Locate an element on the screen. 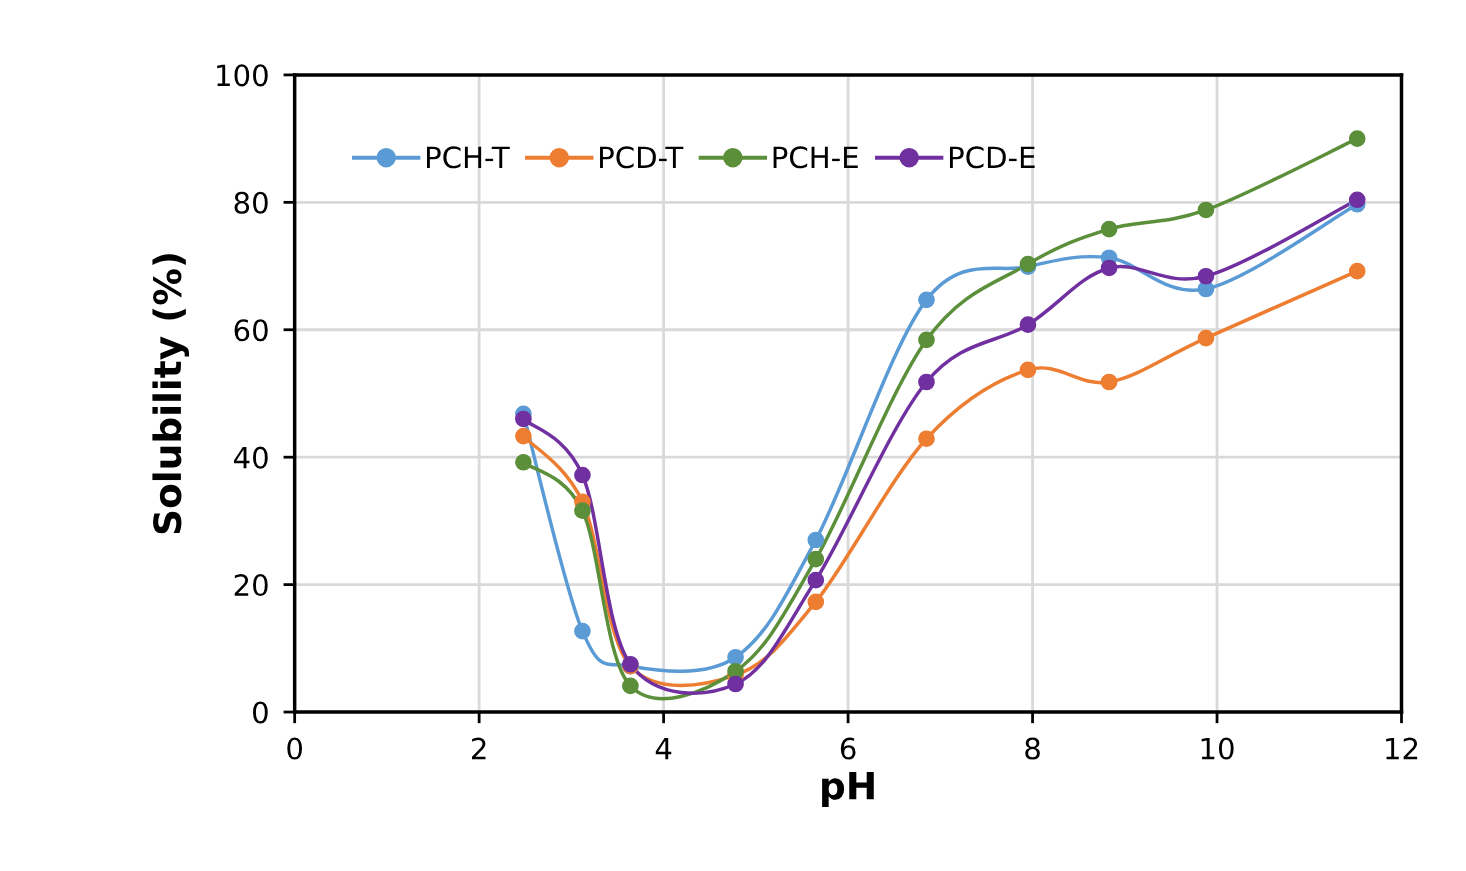  y-tick-label: 80 is located at coordinates (251, 202).